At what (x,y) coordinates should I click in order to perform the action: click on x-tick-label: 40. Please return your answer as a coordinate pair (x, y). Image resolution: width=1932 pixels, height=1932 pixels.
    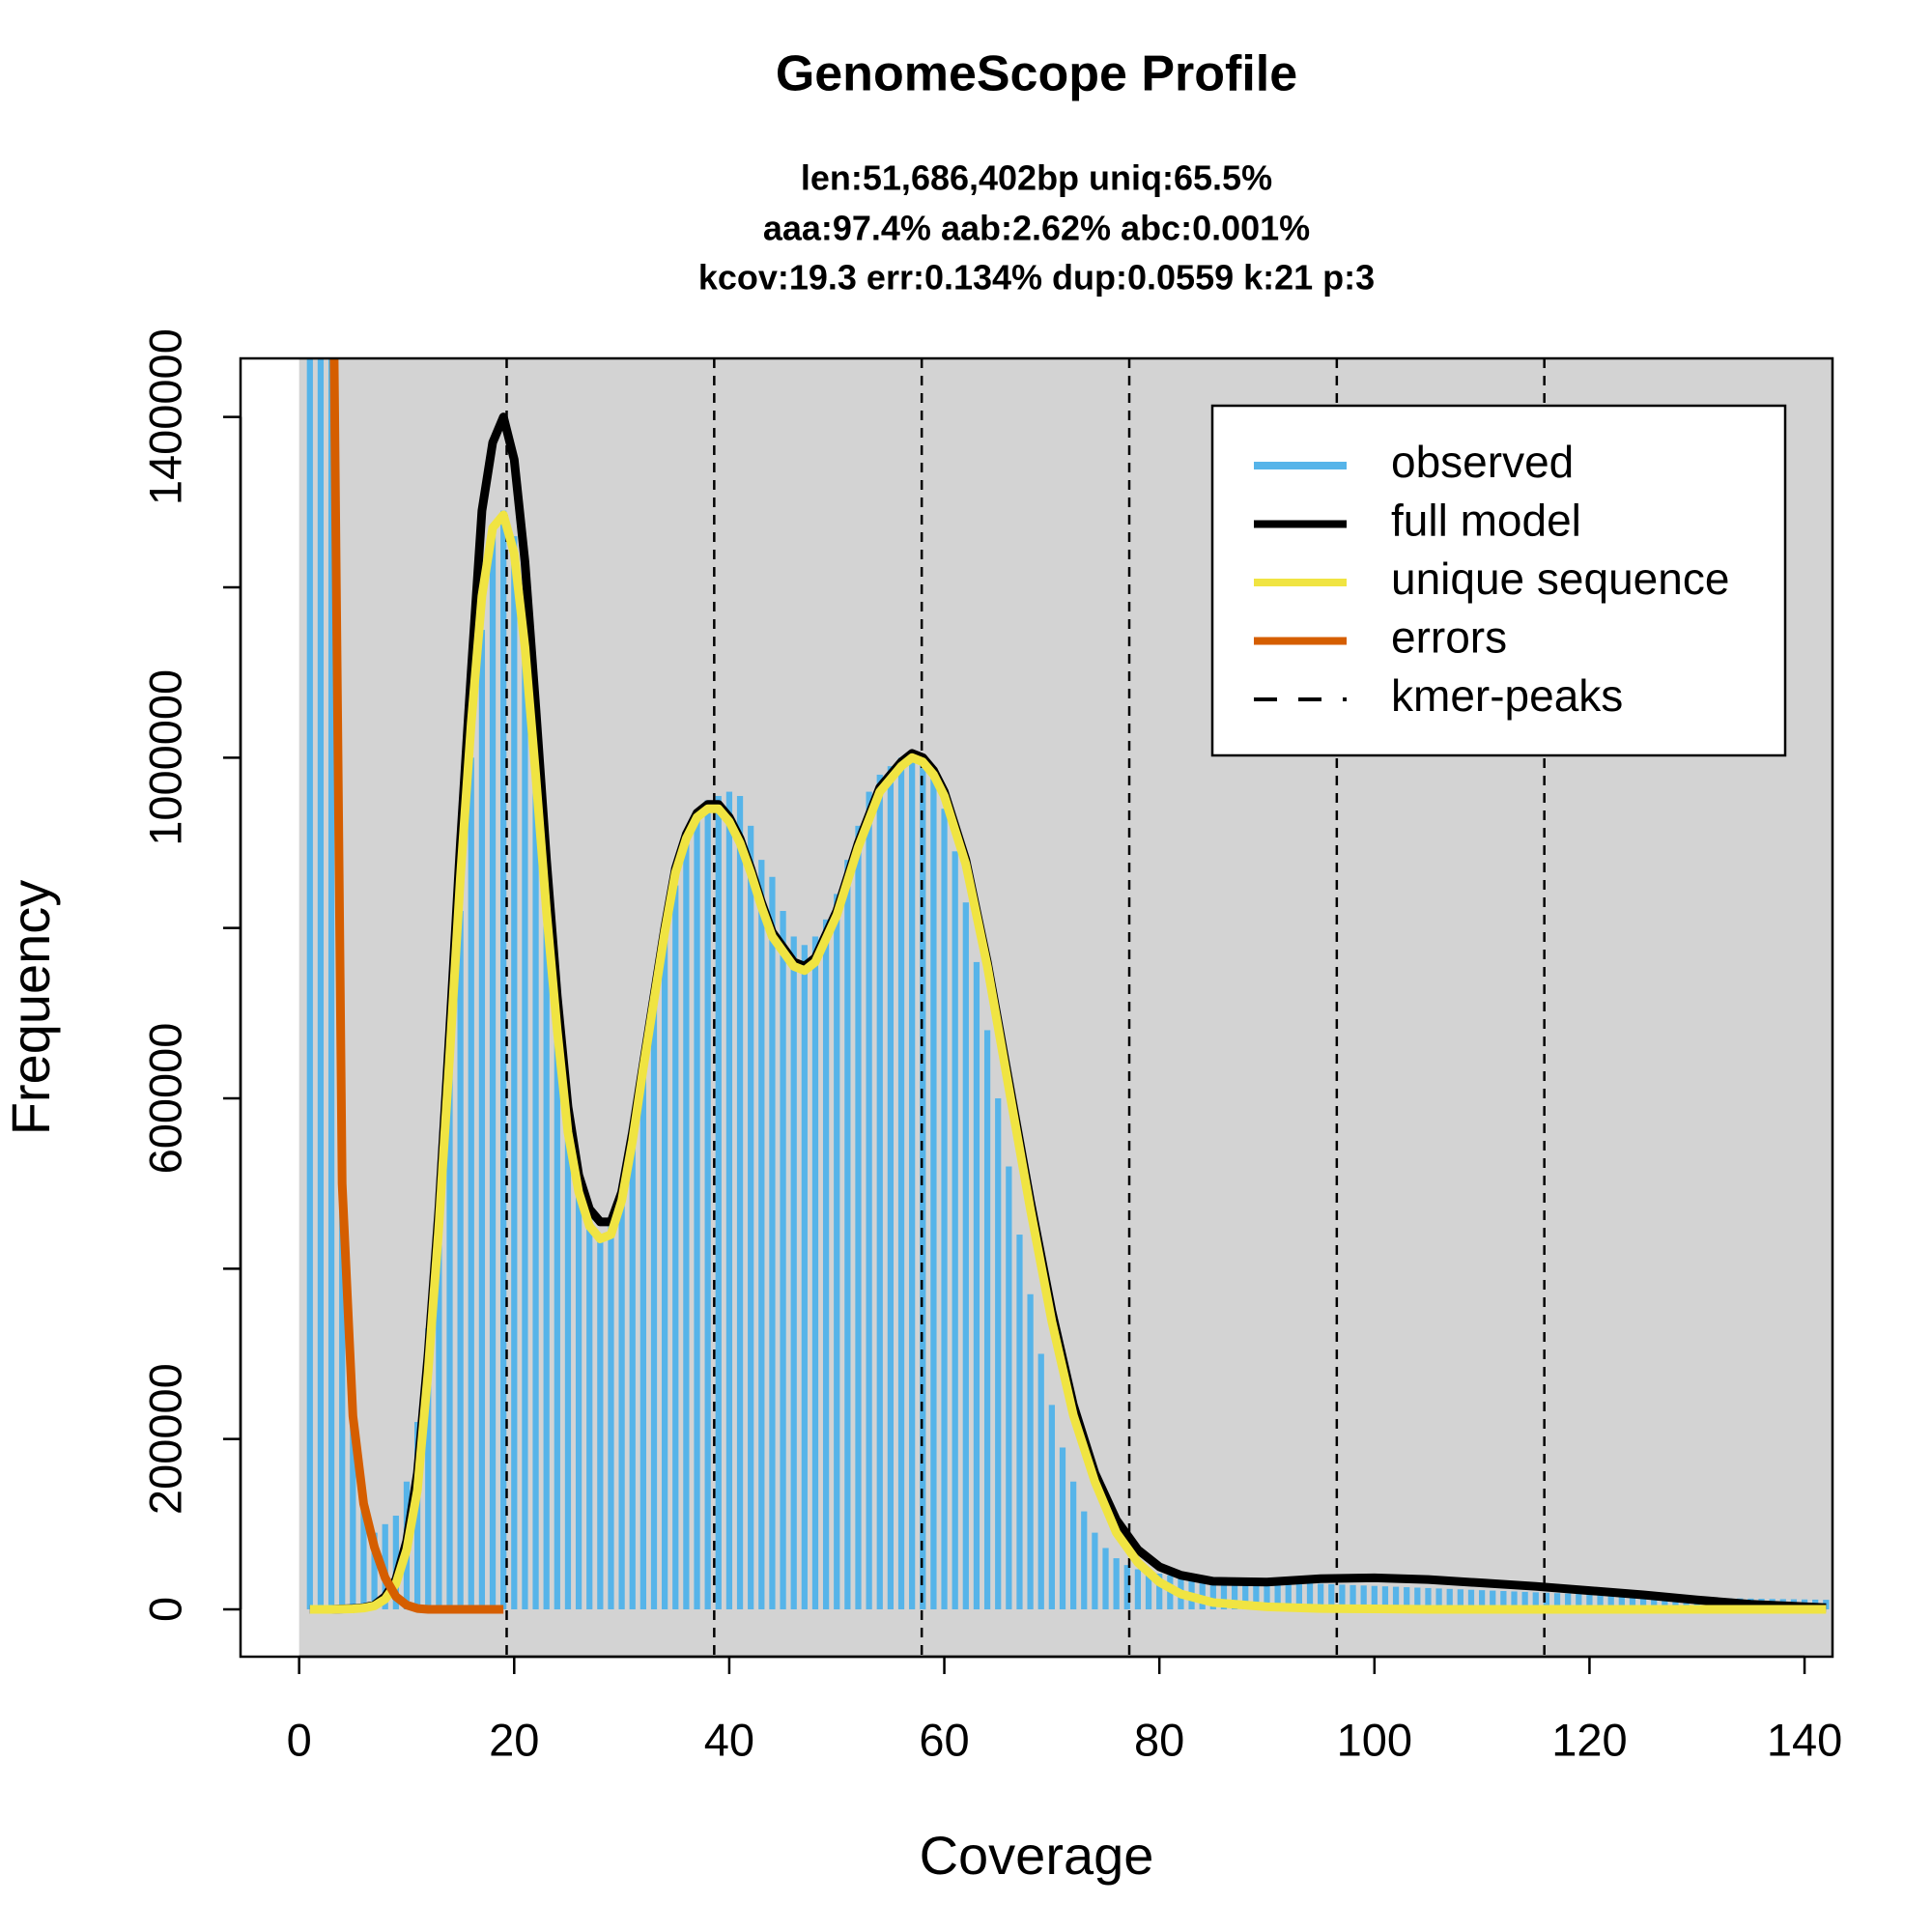
    Looking at the image, I should click on (729, 1739).